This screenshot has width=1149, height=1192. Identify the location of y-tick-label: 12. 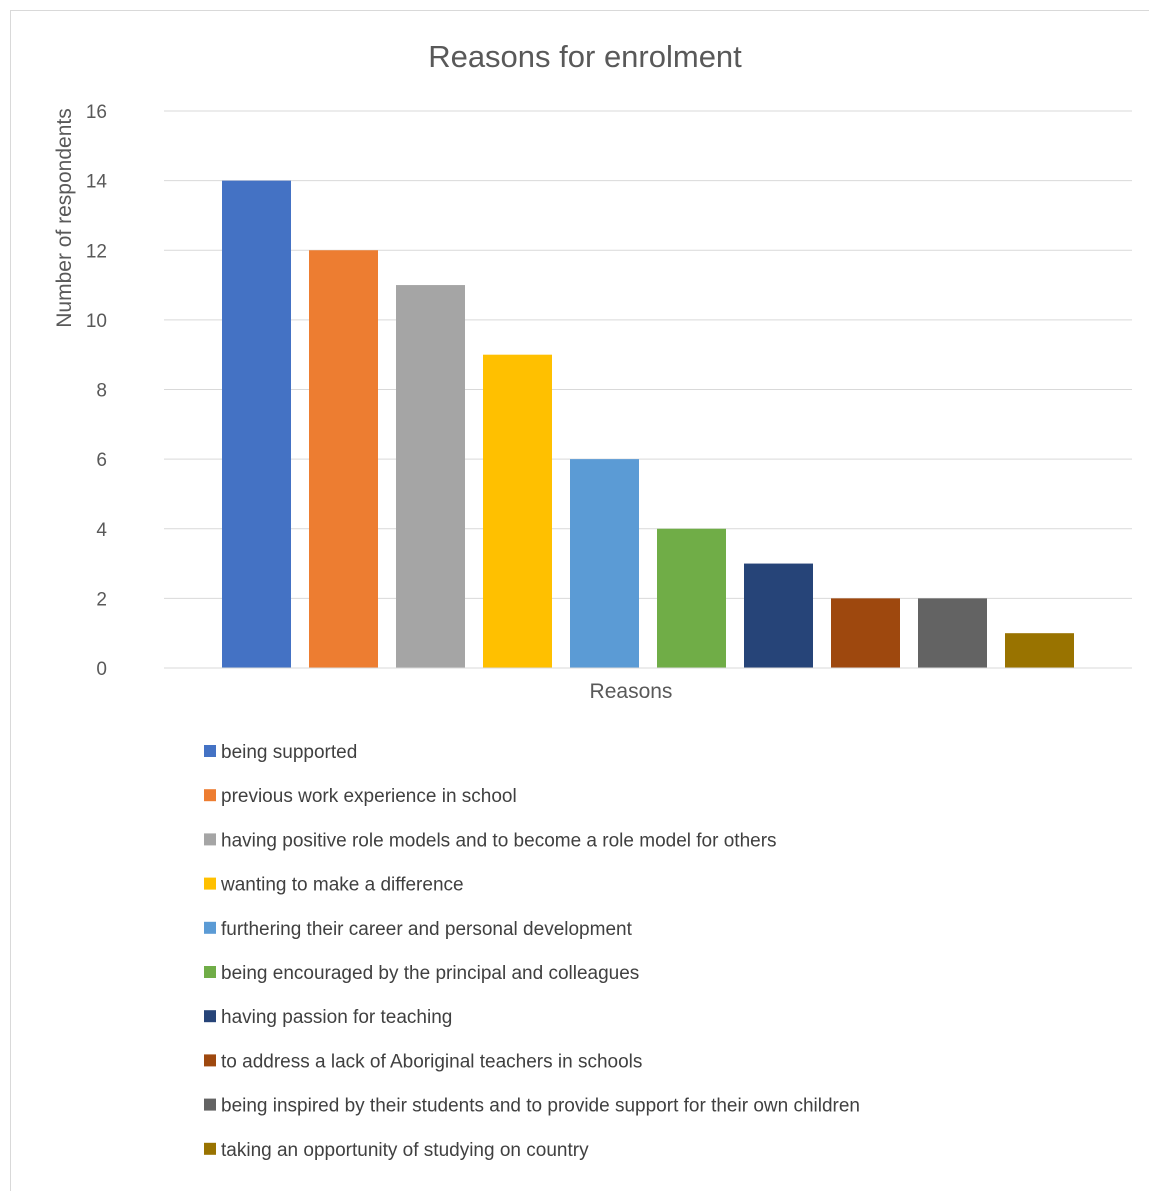
(96, 251).